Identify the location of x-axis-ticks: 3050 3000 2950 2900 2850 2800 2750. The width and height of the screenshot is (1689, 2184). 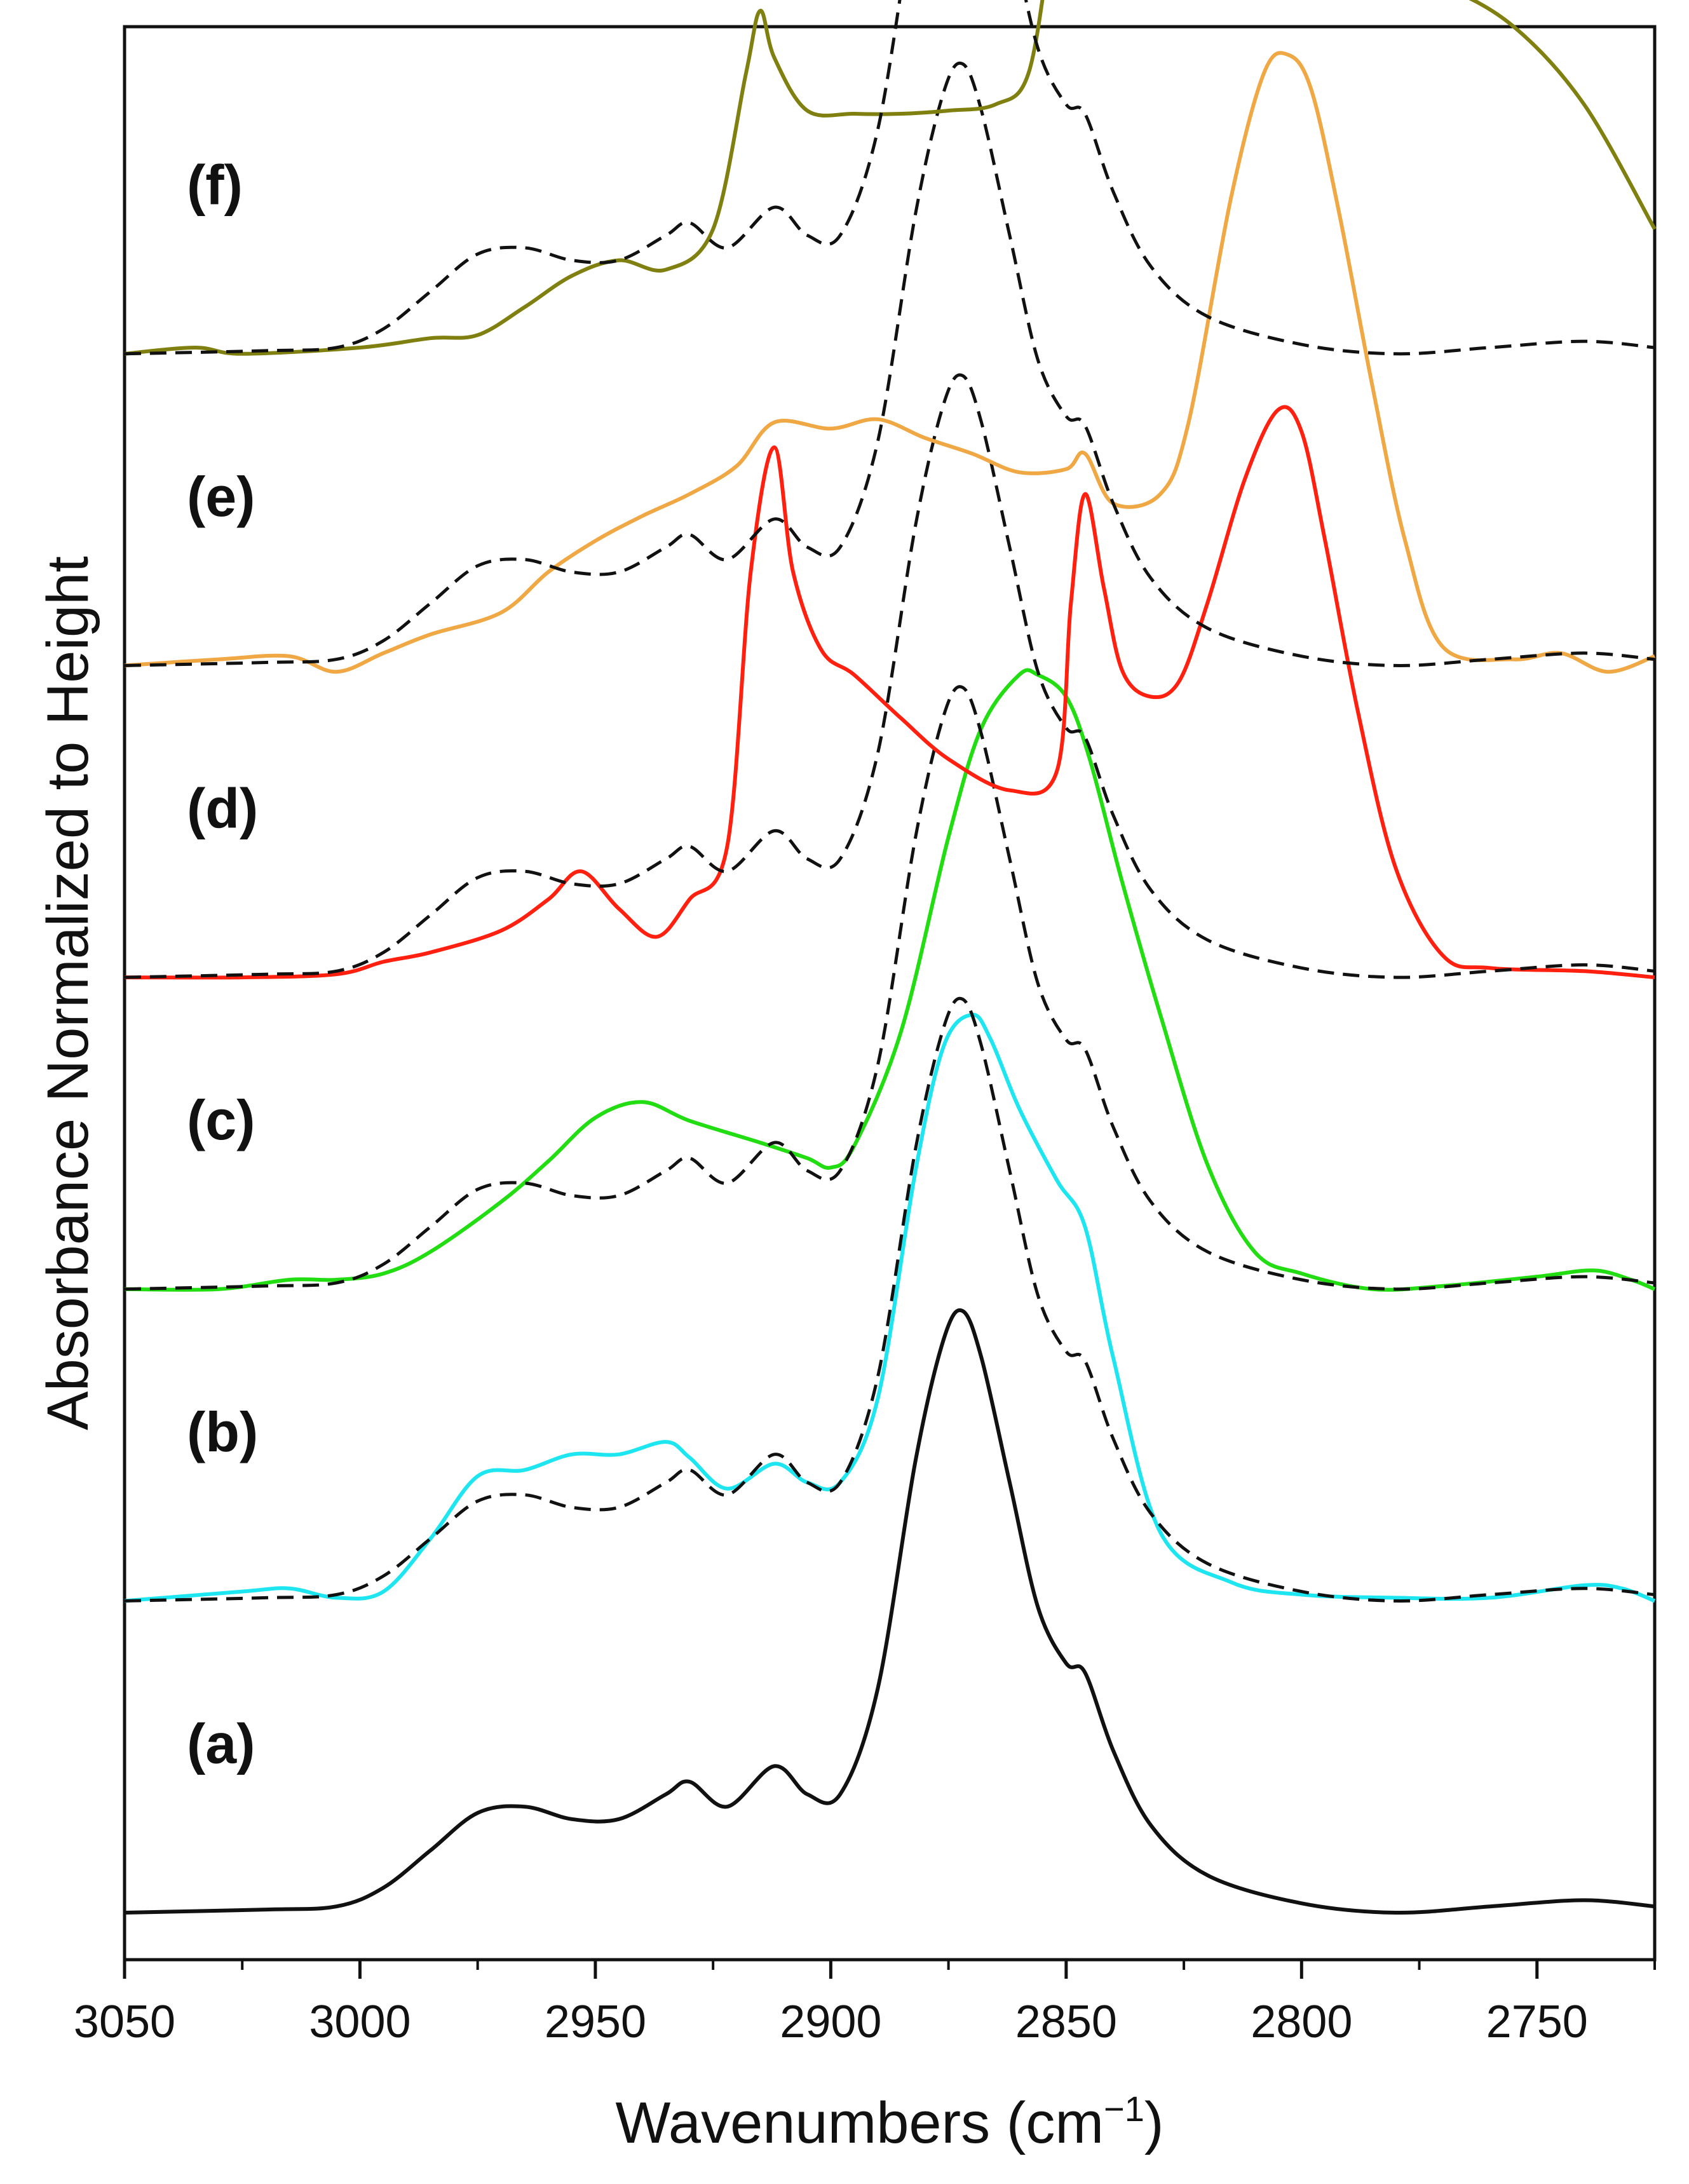
(865, 2003).